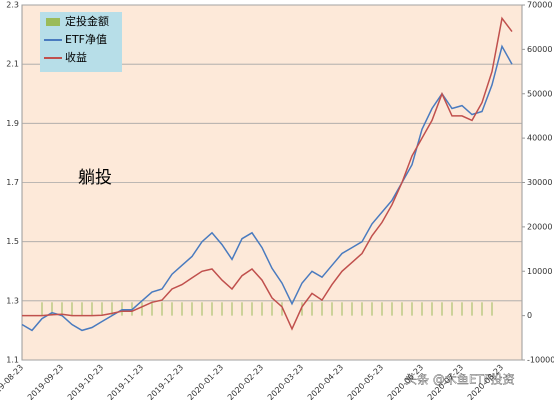 The image size is (554, 400). What do you see at coordinates (539, 226) in the screenshot?
I see `y2-tick-label: 20000` at bounding box center [539, 226].